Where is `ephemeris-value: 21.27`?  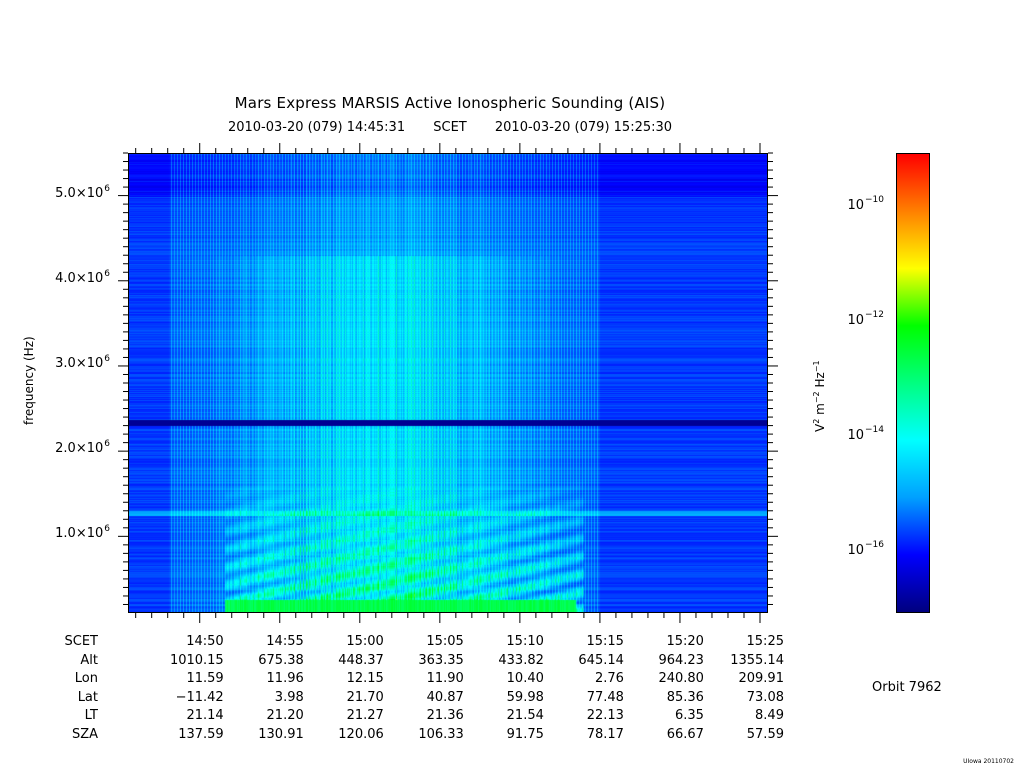 ephemeris-value: 21.27 is located at coordinates (365, 716).